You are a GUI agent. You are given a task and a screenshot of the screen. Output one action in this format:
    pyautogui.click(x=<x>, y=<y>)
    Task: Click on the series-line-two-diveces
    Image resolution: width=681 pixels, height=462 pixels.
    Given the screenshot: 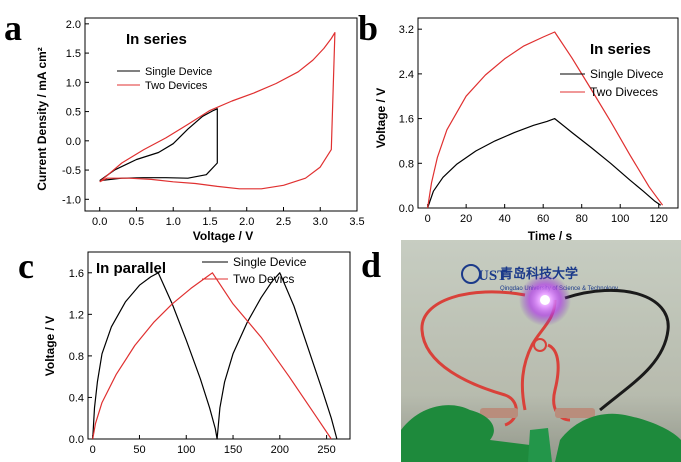 What is the action you would take?
    pyautogui.click(x=545, y=120)
    